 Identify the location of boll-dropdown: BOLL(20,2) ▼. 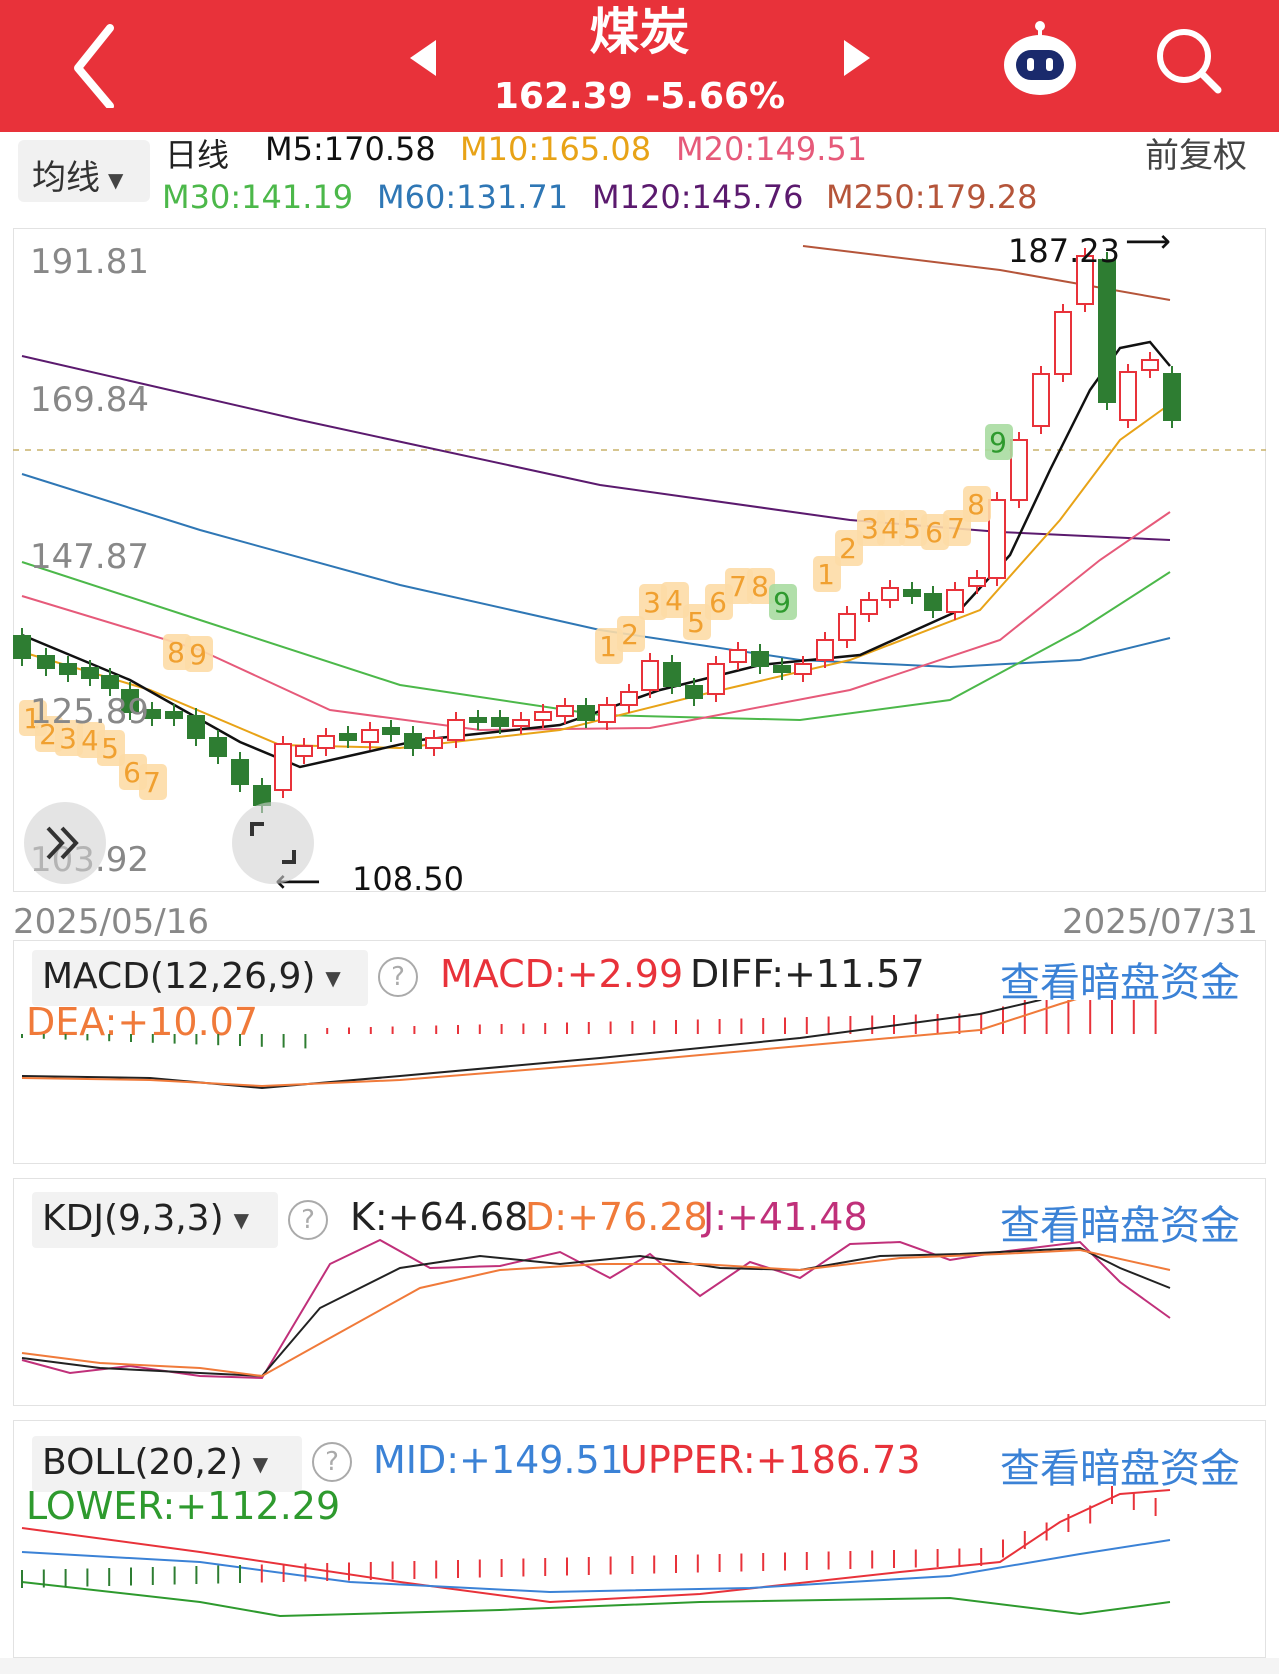
(167, 1464).